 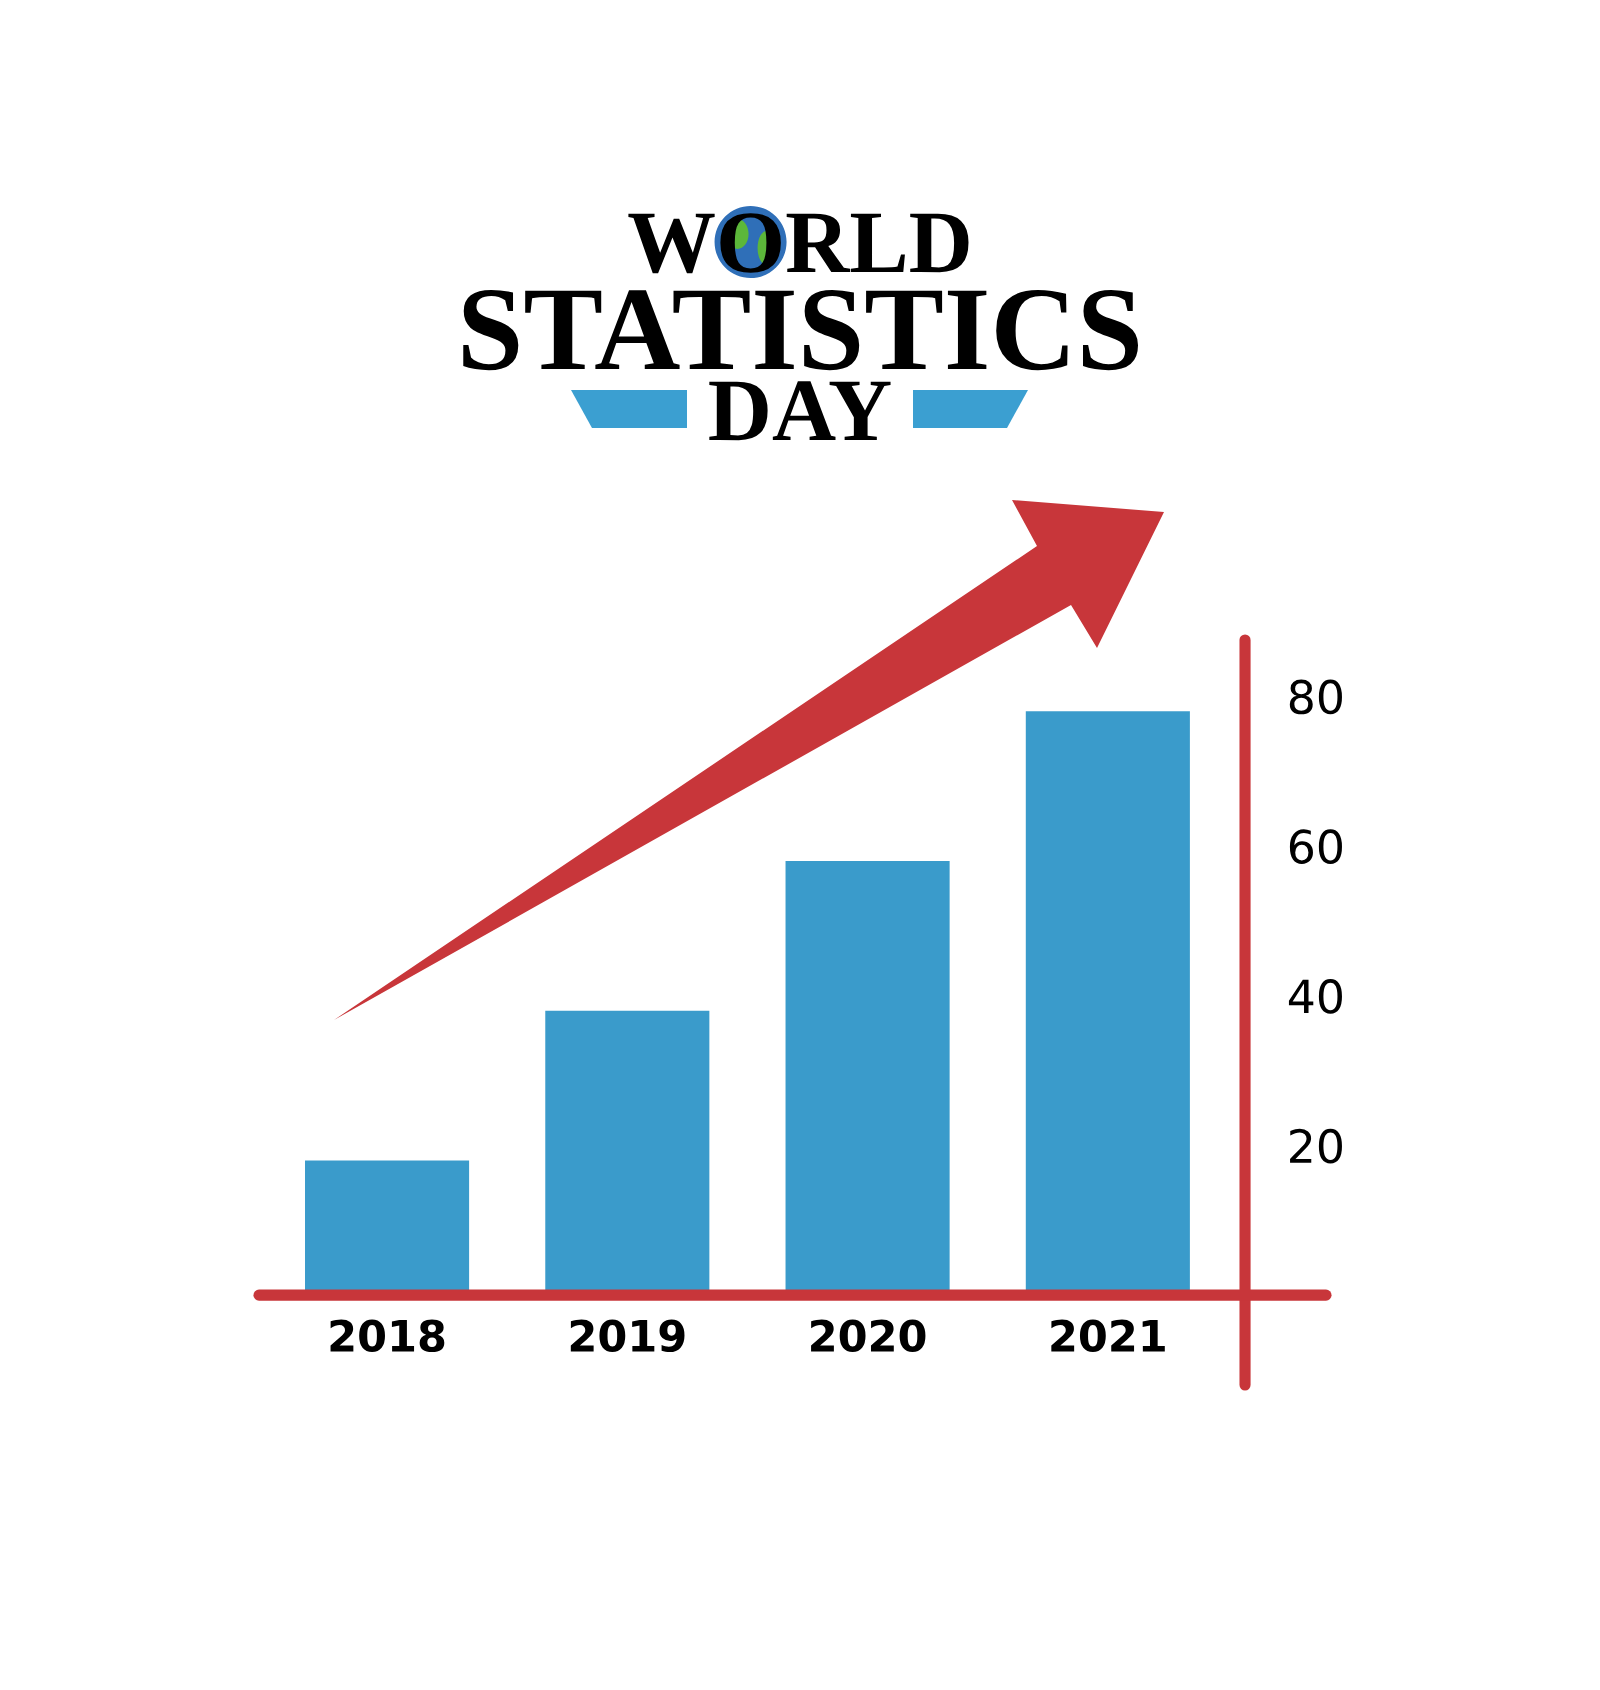 What do you see at coordinates (868, 1336) in the screenshot?
I see `x-tick-label: 2020` at bounding box center [868, 1336].